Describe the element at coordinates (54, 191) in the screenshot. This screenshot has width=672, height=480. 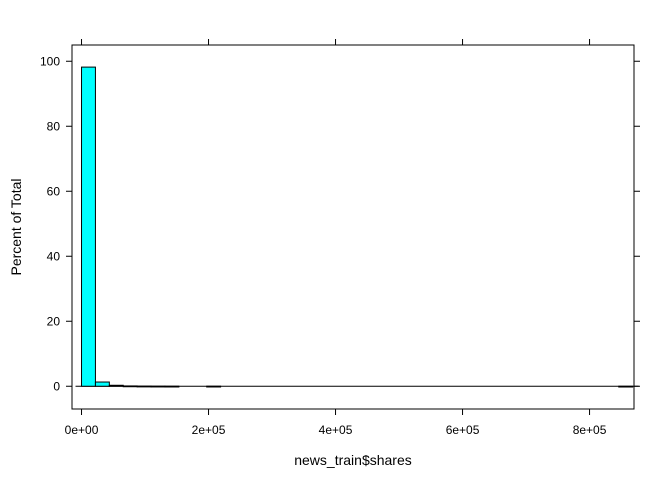
I see `y-tick-label-3: 60` at that location.